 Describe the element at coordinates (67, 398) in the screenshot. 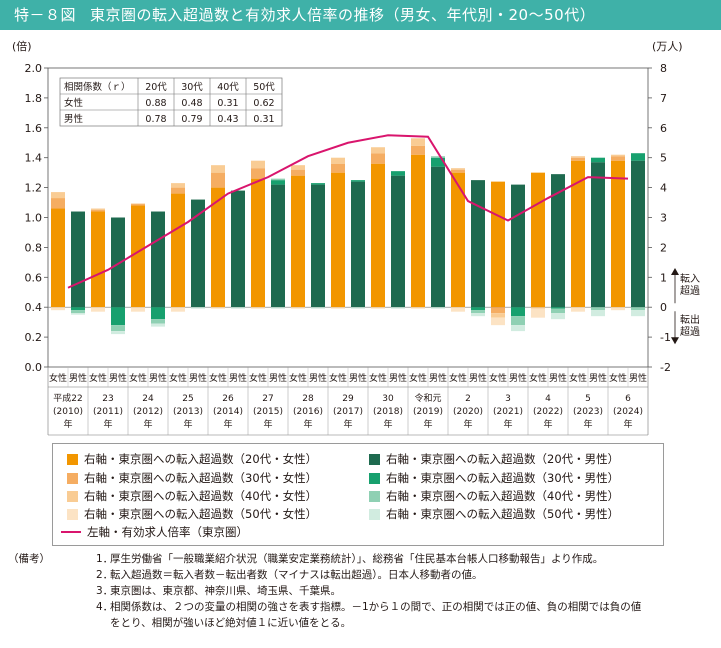

I see `x-tick-label-year-era: 平成22` at that location.